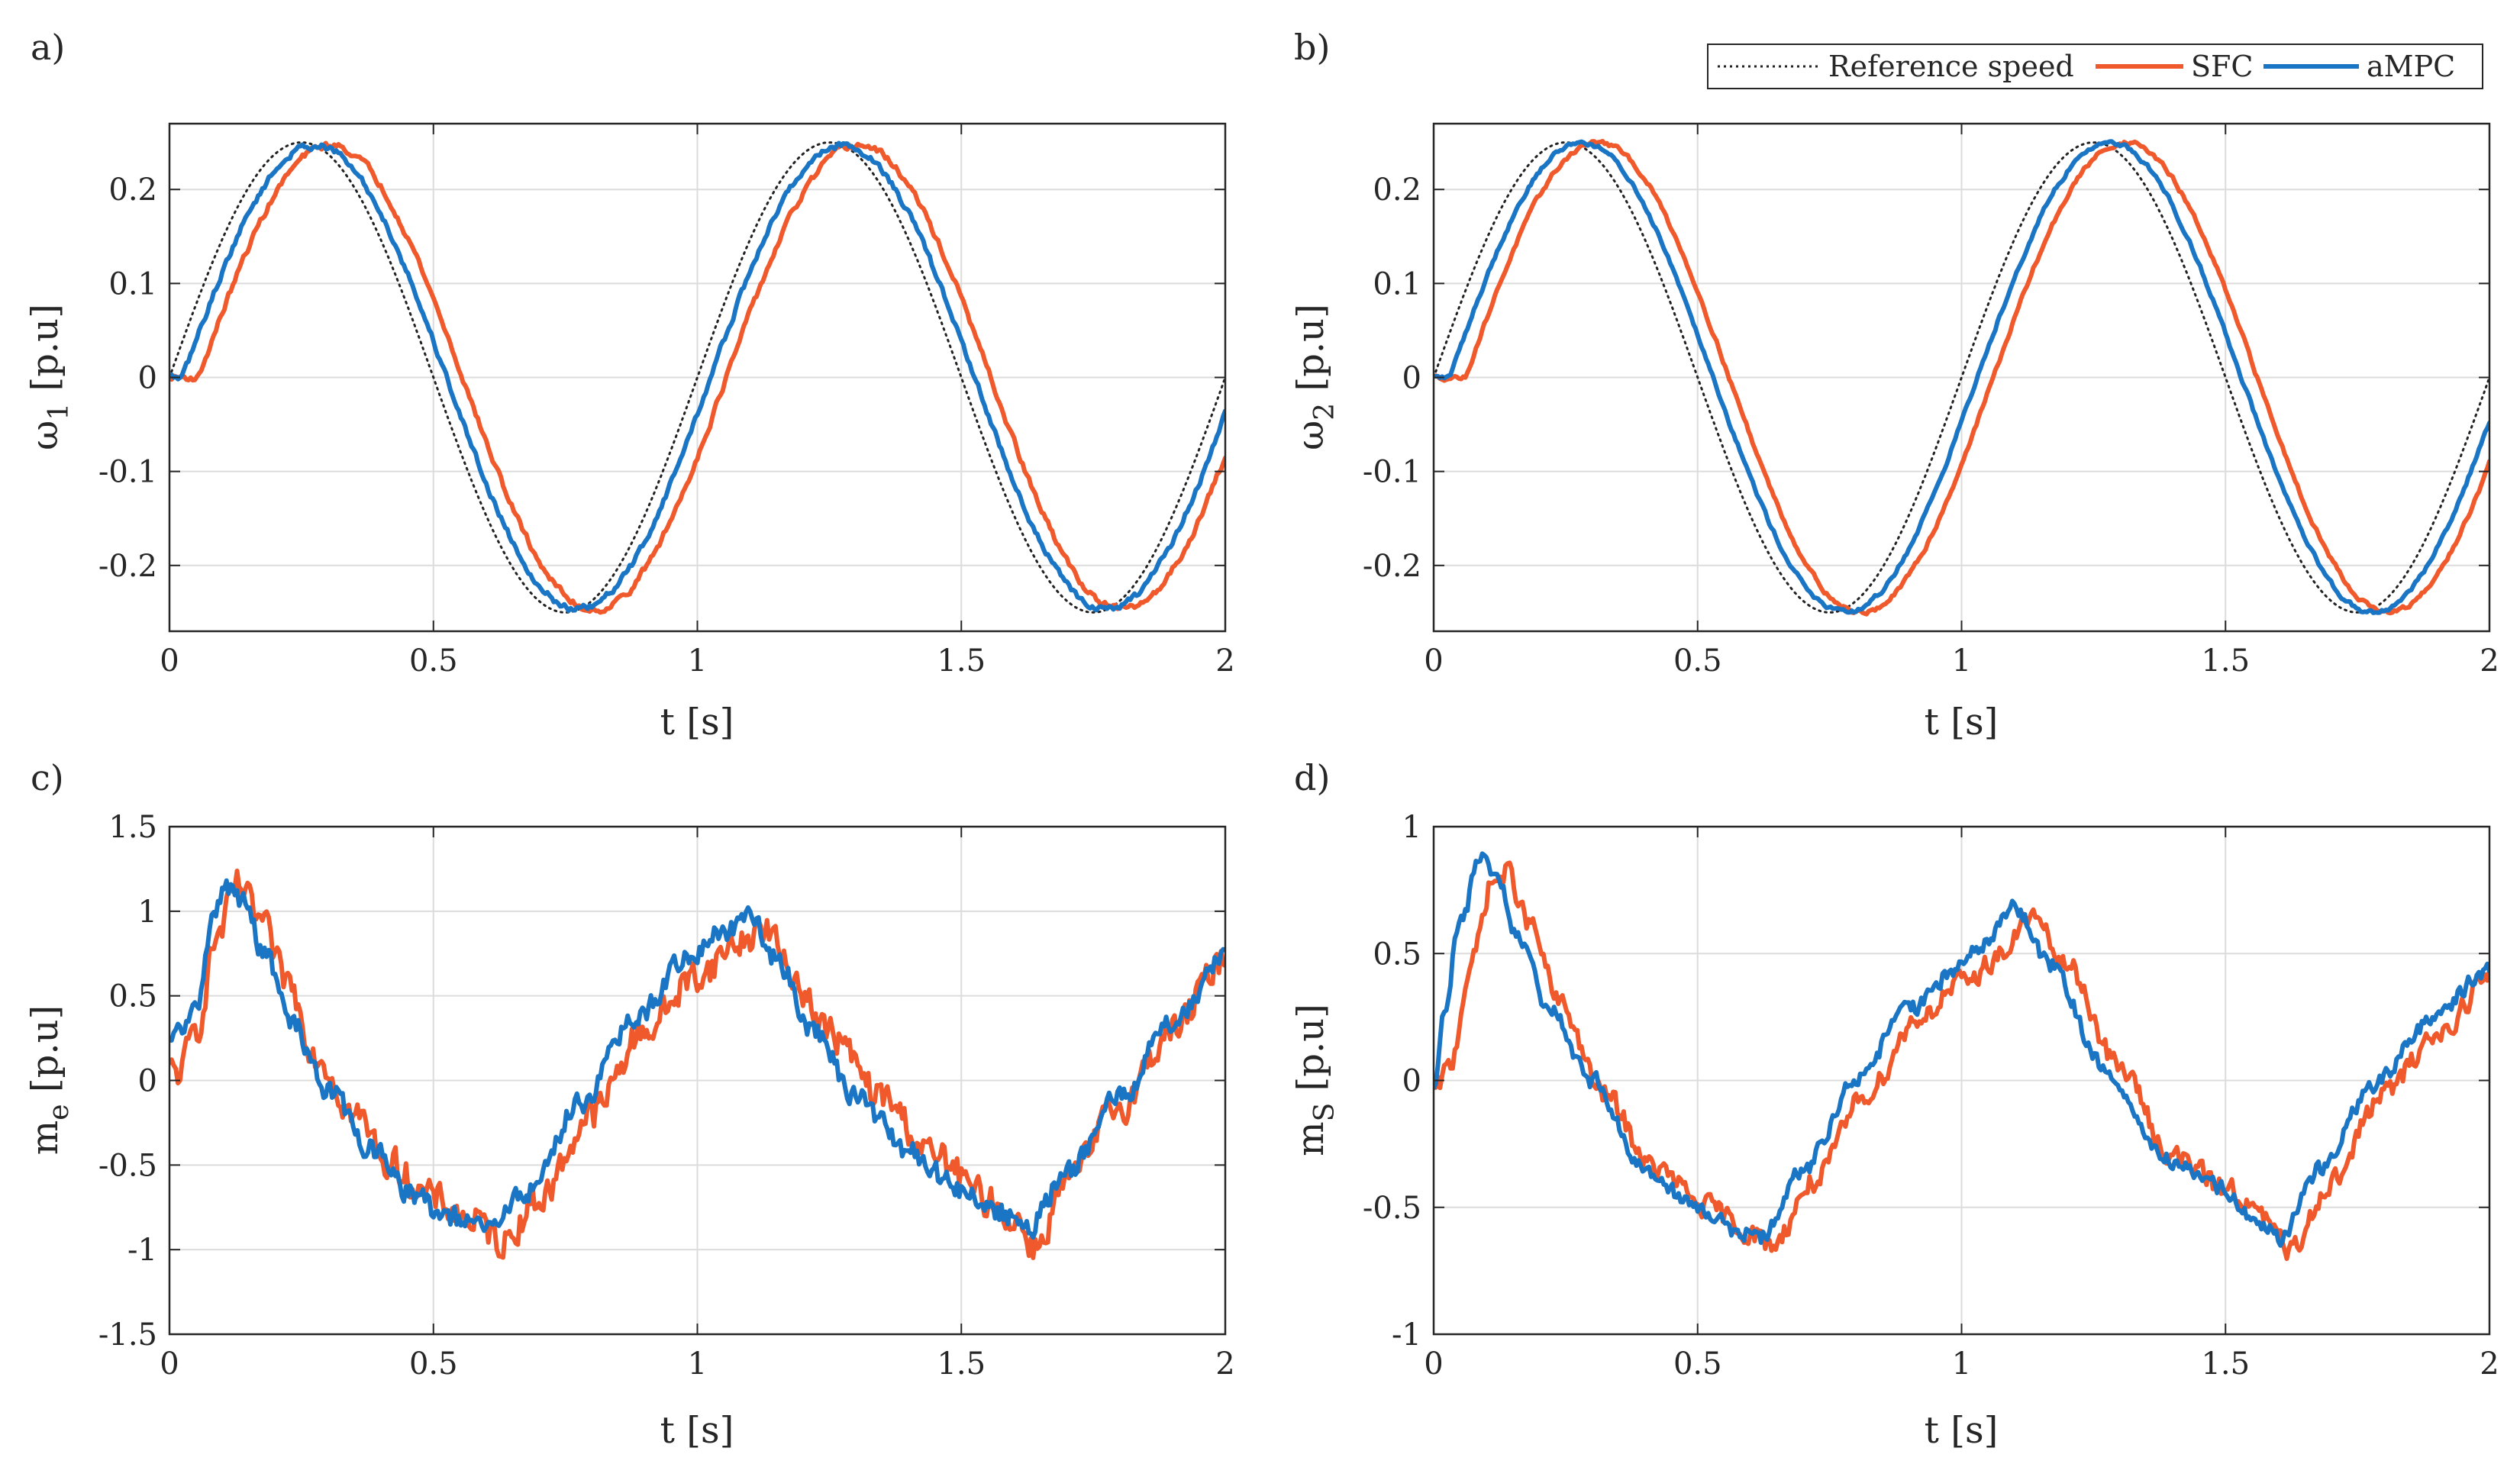 The image size is (2520, 1464). What do you see at coordinates (47, 777) in the screenshot?
I see `panel-label: c)` at bounding box center [47, 777].